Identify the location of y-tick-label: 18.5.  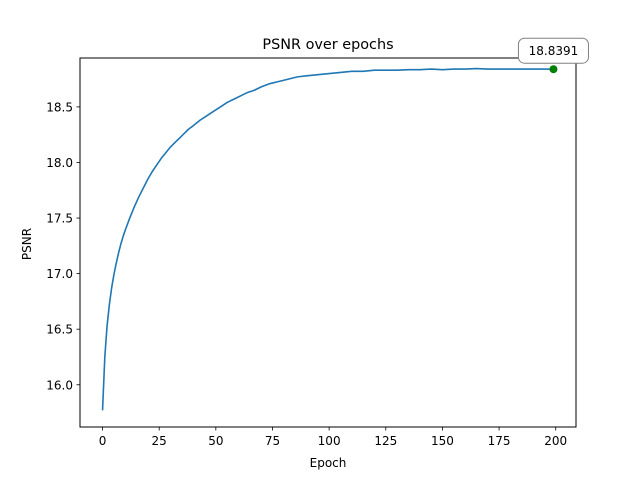
(59, 107).